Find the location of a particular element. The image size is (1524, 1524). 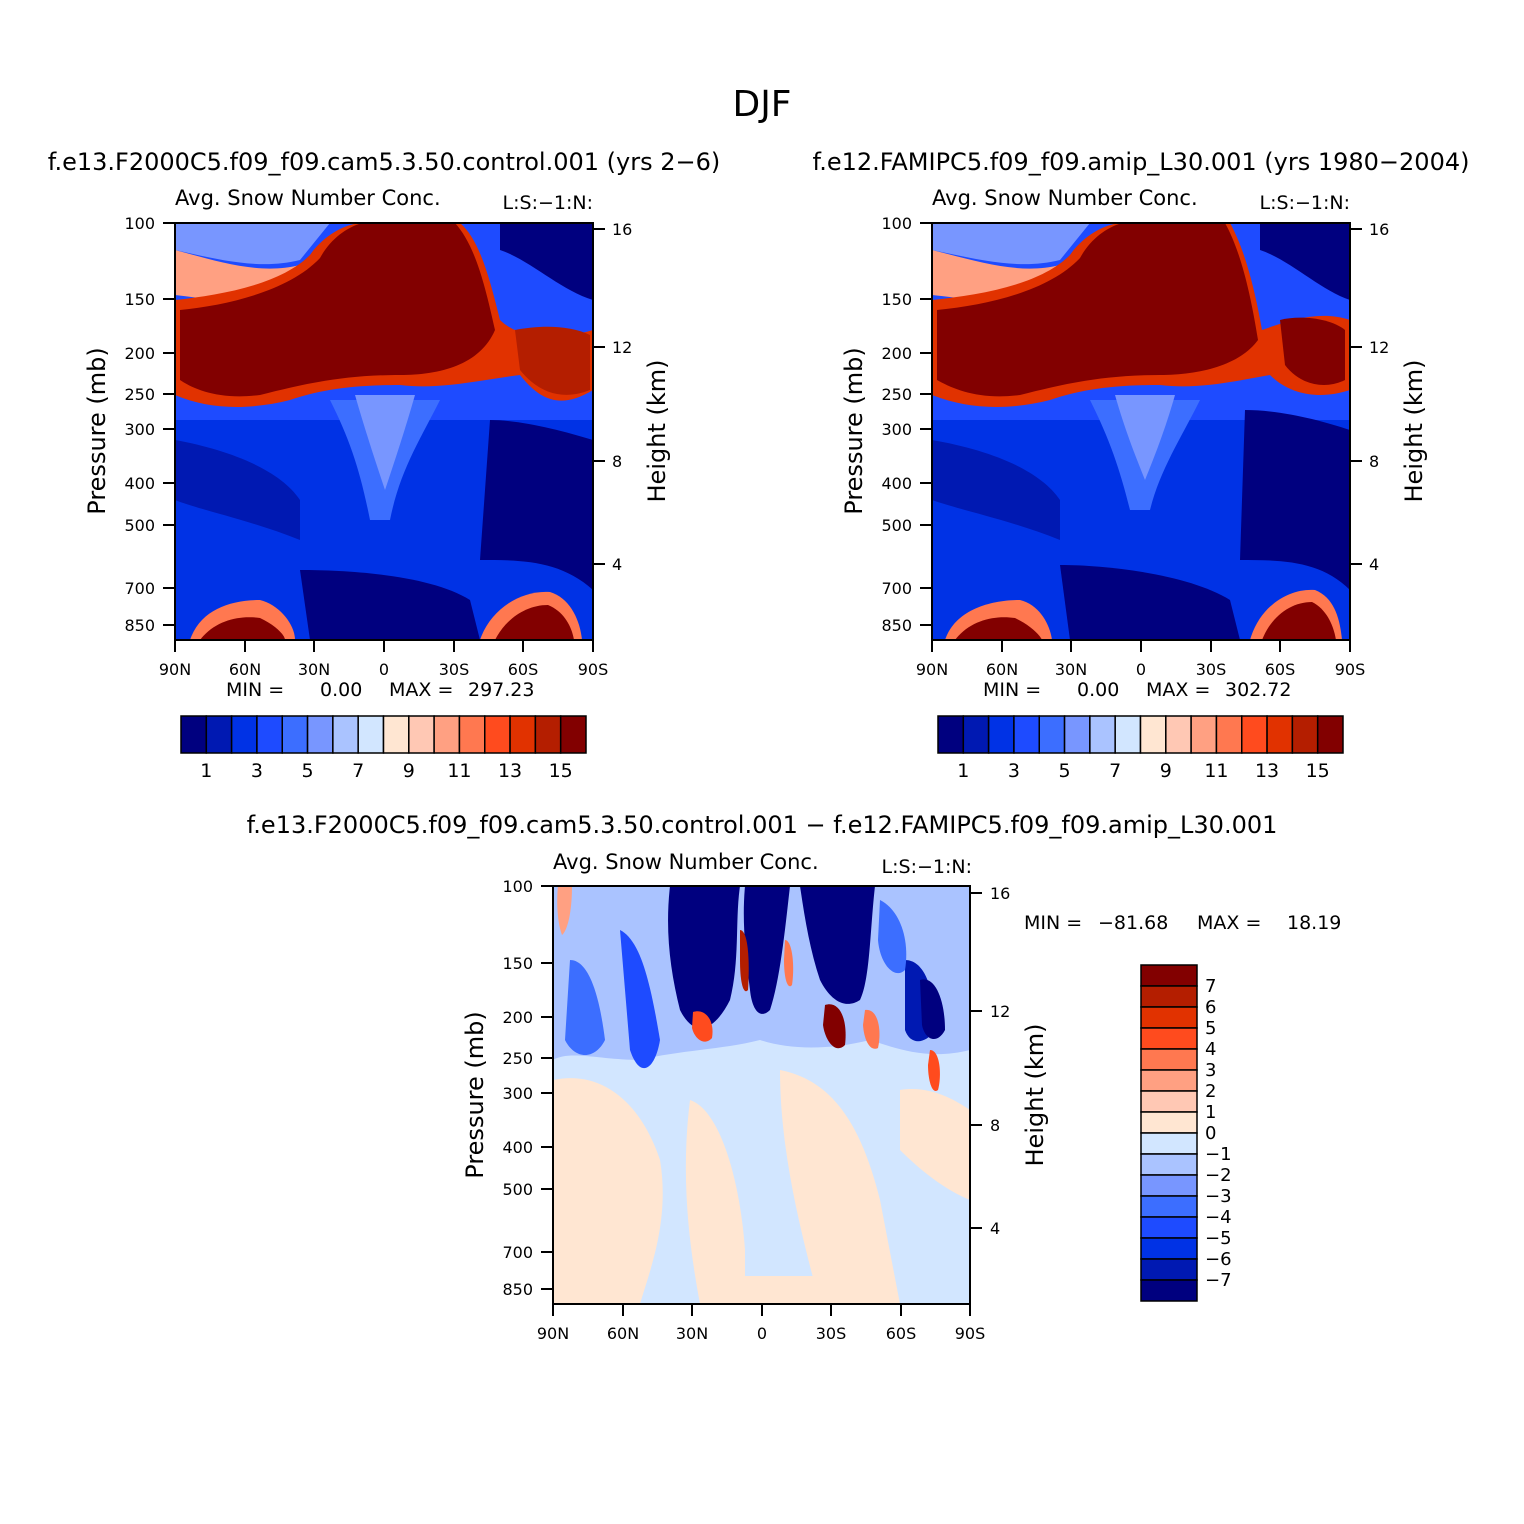

y-tick-label: 100 is located at coordinates (896, 223).